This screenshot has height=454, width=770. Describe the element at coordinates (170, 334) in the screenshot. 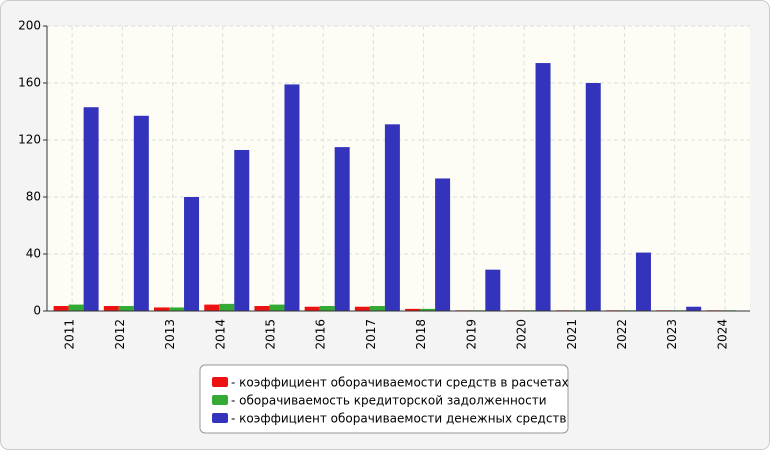

I see `x-tick-label: 2013` at that location.